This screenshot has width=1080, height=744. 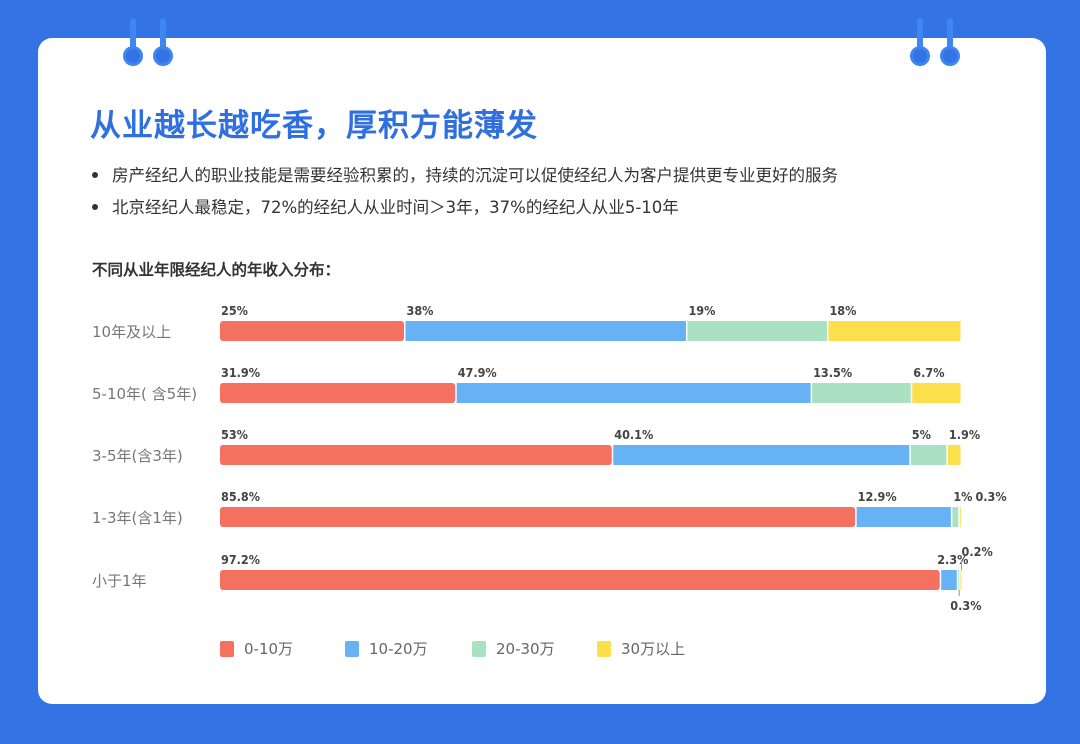 What do you see at coordinates (701, 310) in the screenshot?
I see `data-label: 19%` at bounding box center [701, 310].